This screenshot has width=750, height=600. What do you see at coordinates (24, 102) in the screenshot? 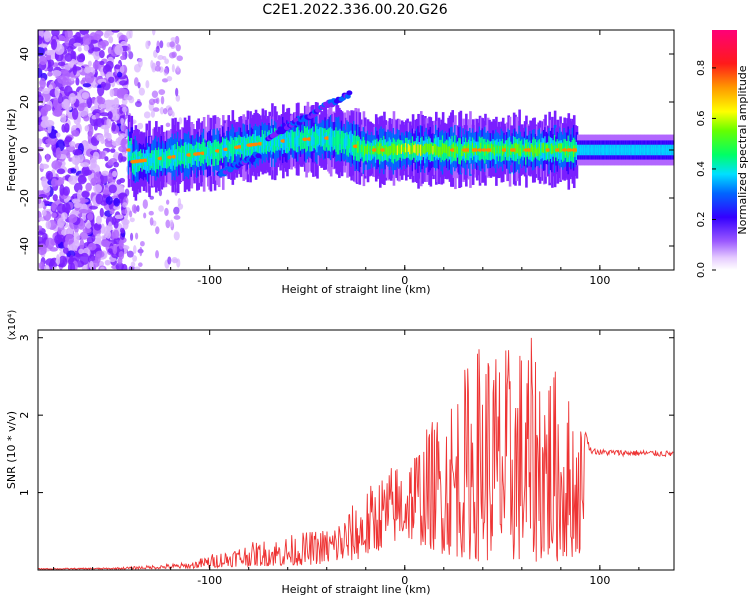
I see `y-tick-label: 20` at bounding box center [24, 102].